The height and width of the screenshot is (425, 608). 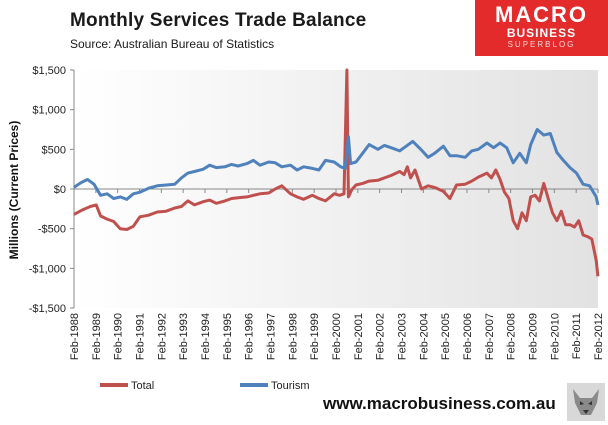 I want to click on x-tick-label: Feb-2011, so click(x=577, y=336).